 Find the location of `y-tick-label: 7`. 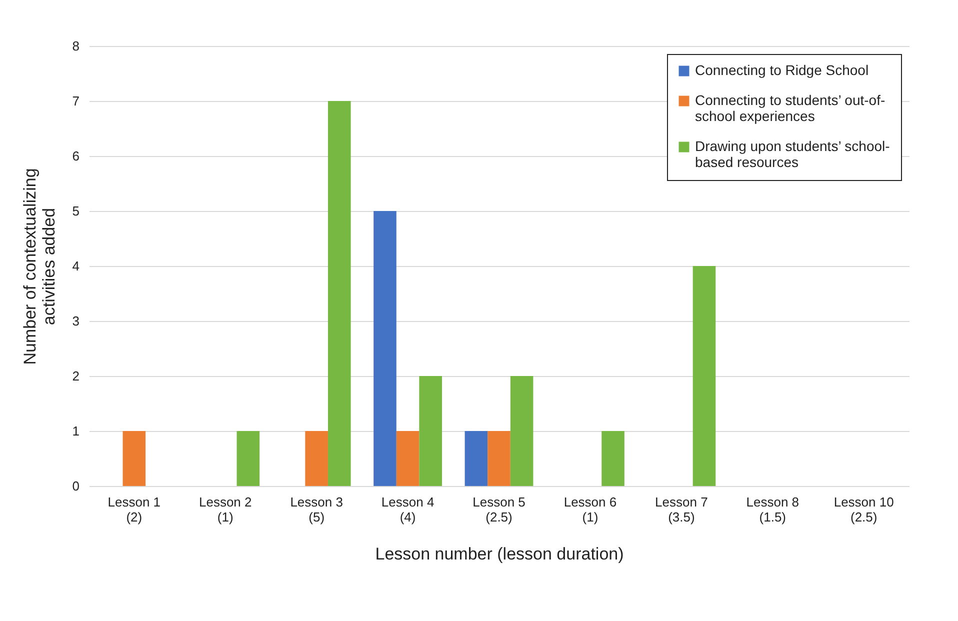

y-tick-label: 7 is located at coordinates (76, 101).